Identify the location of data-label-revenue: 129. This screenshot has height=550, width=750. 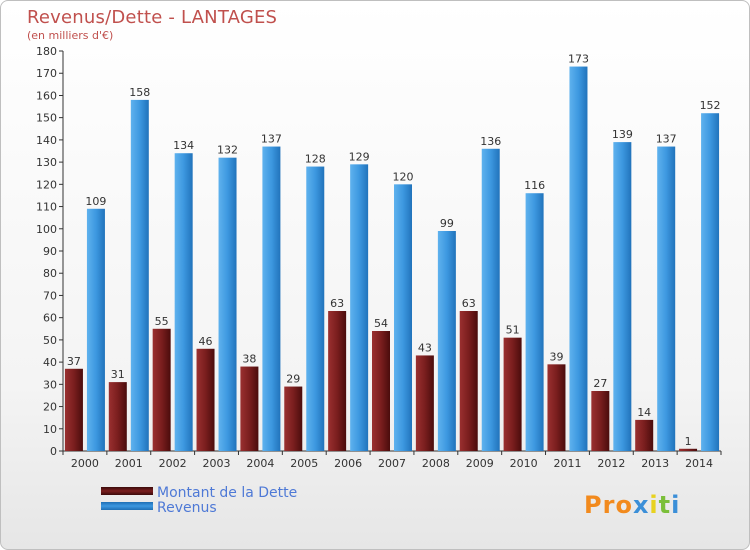
(359, 156).